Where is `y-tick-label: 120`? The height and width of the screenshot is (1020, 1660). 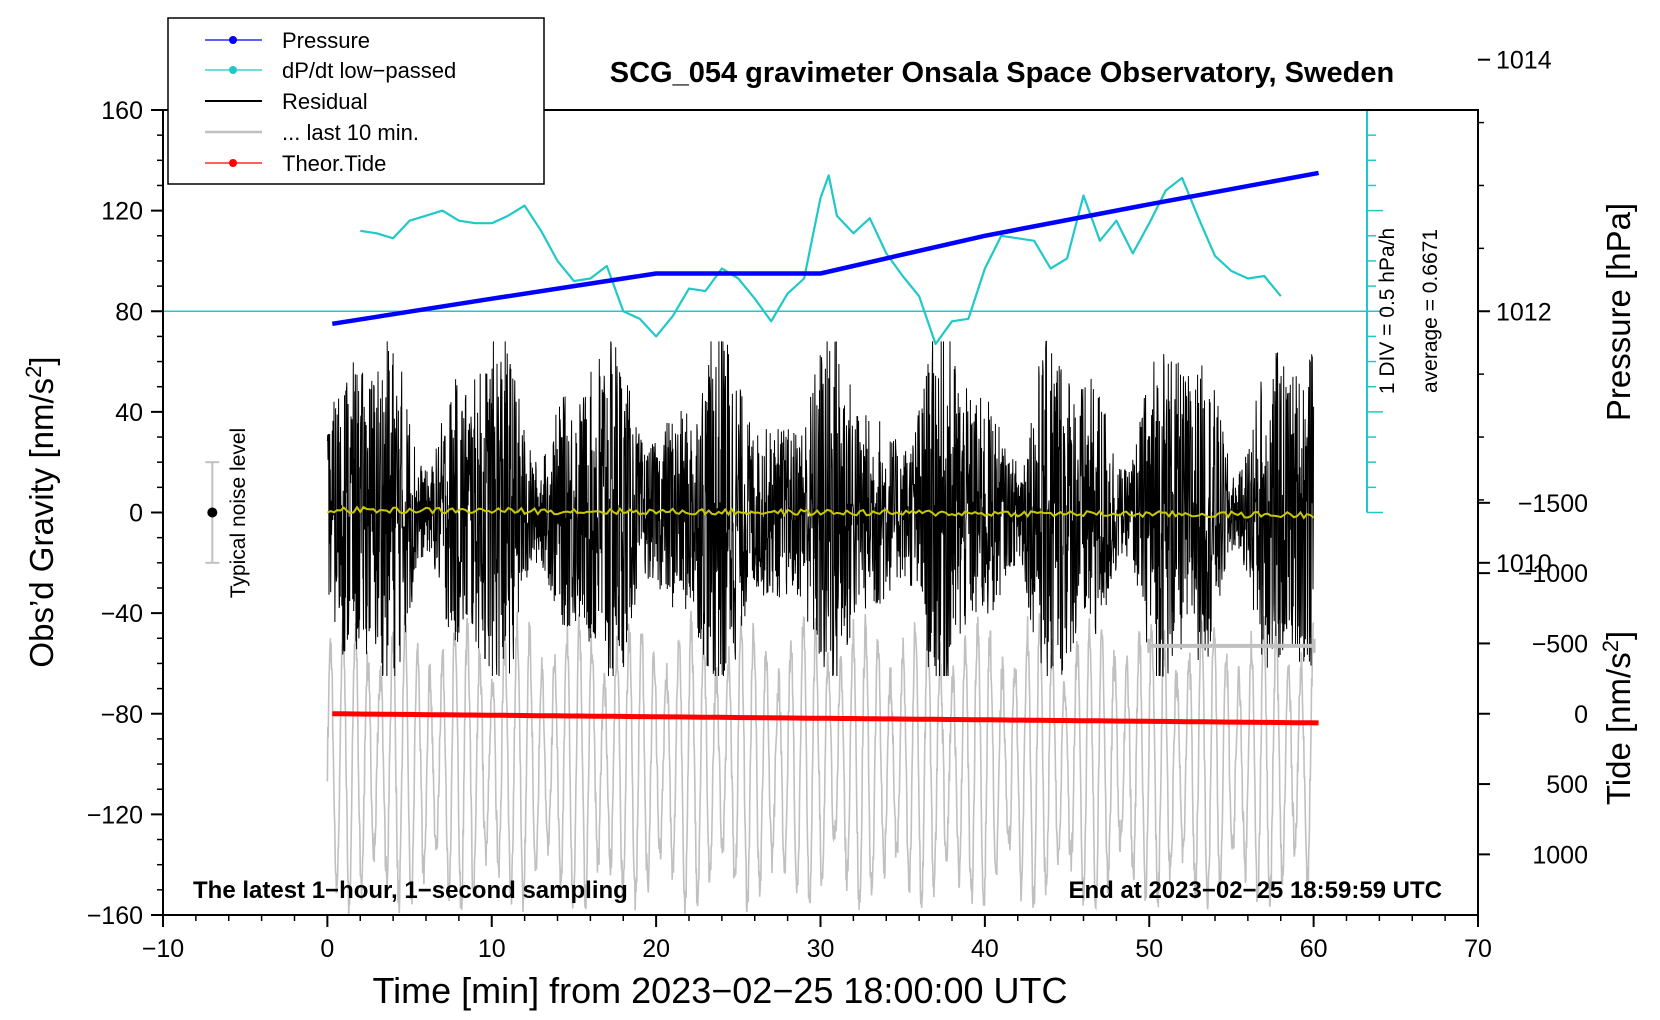
y-tick-label: 120 is located at coordinates (122, 212).